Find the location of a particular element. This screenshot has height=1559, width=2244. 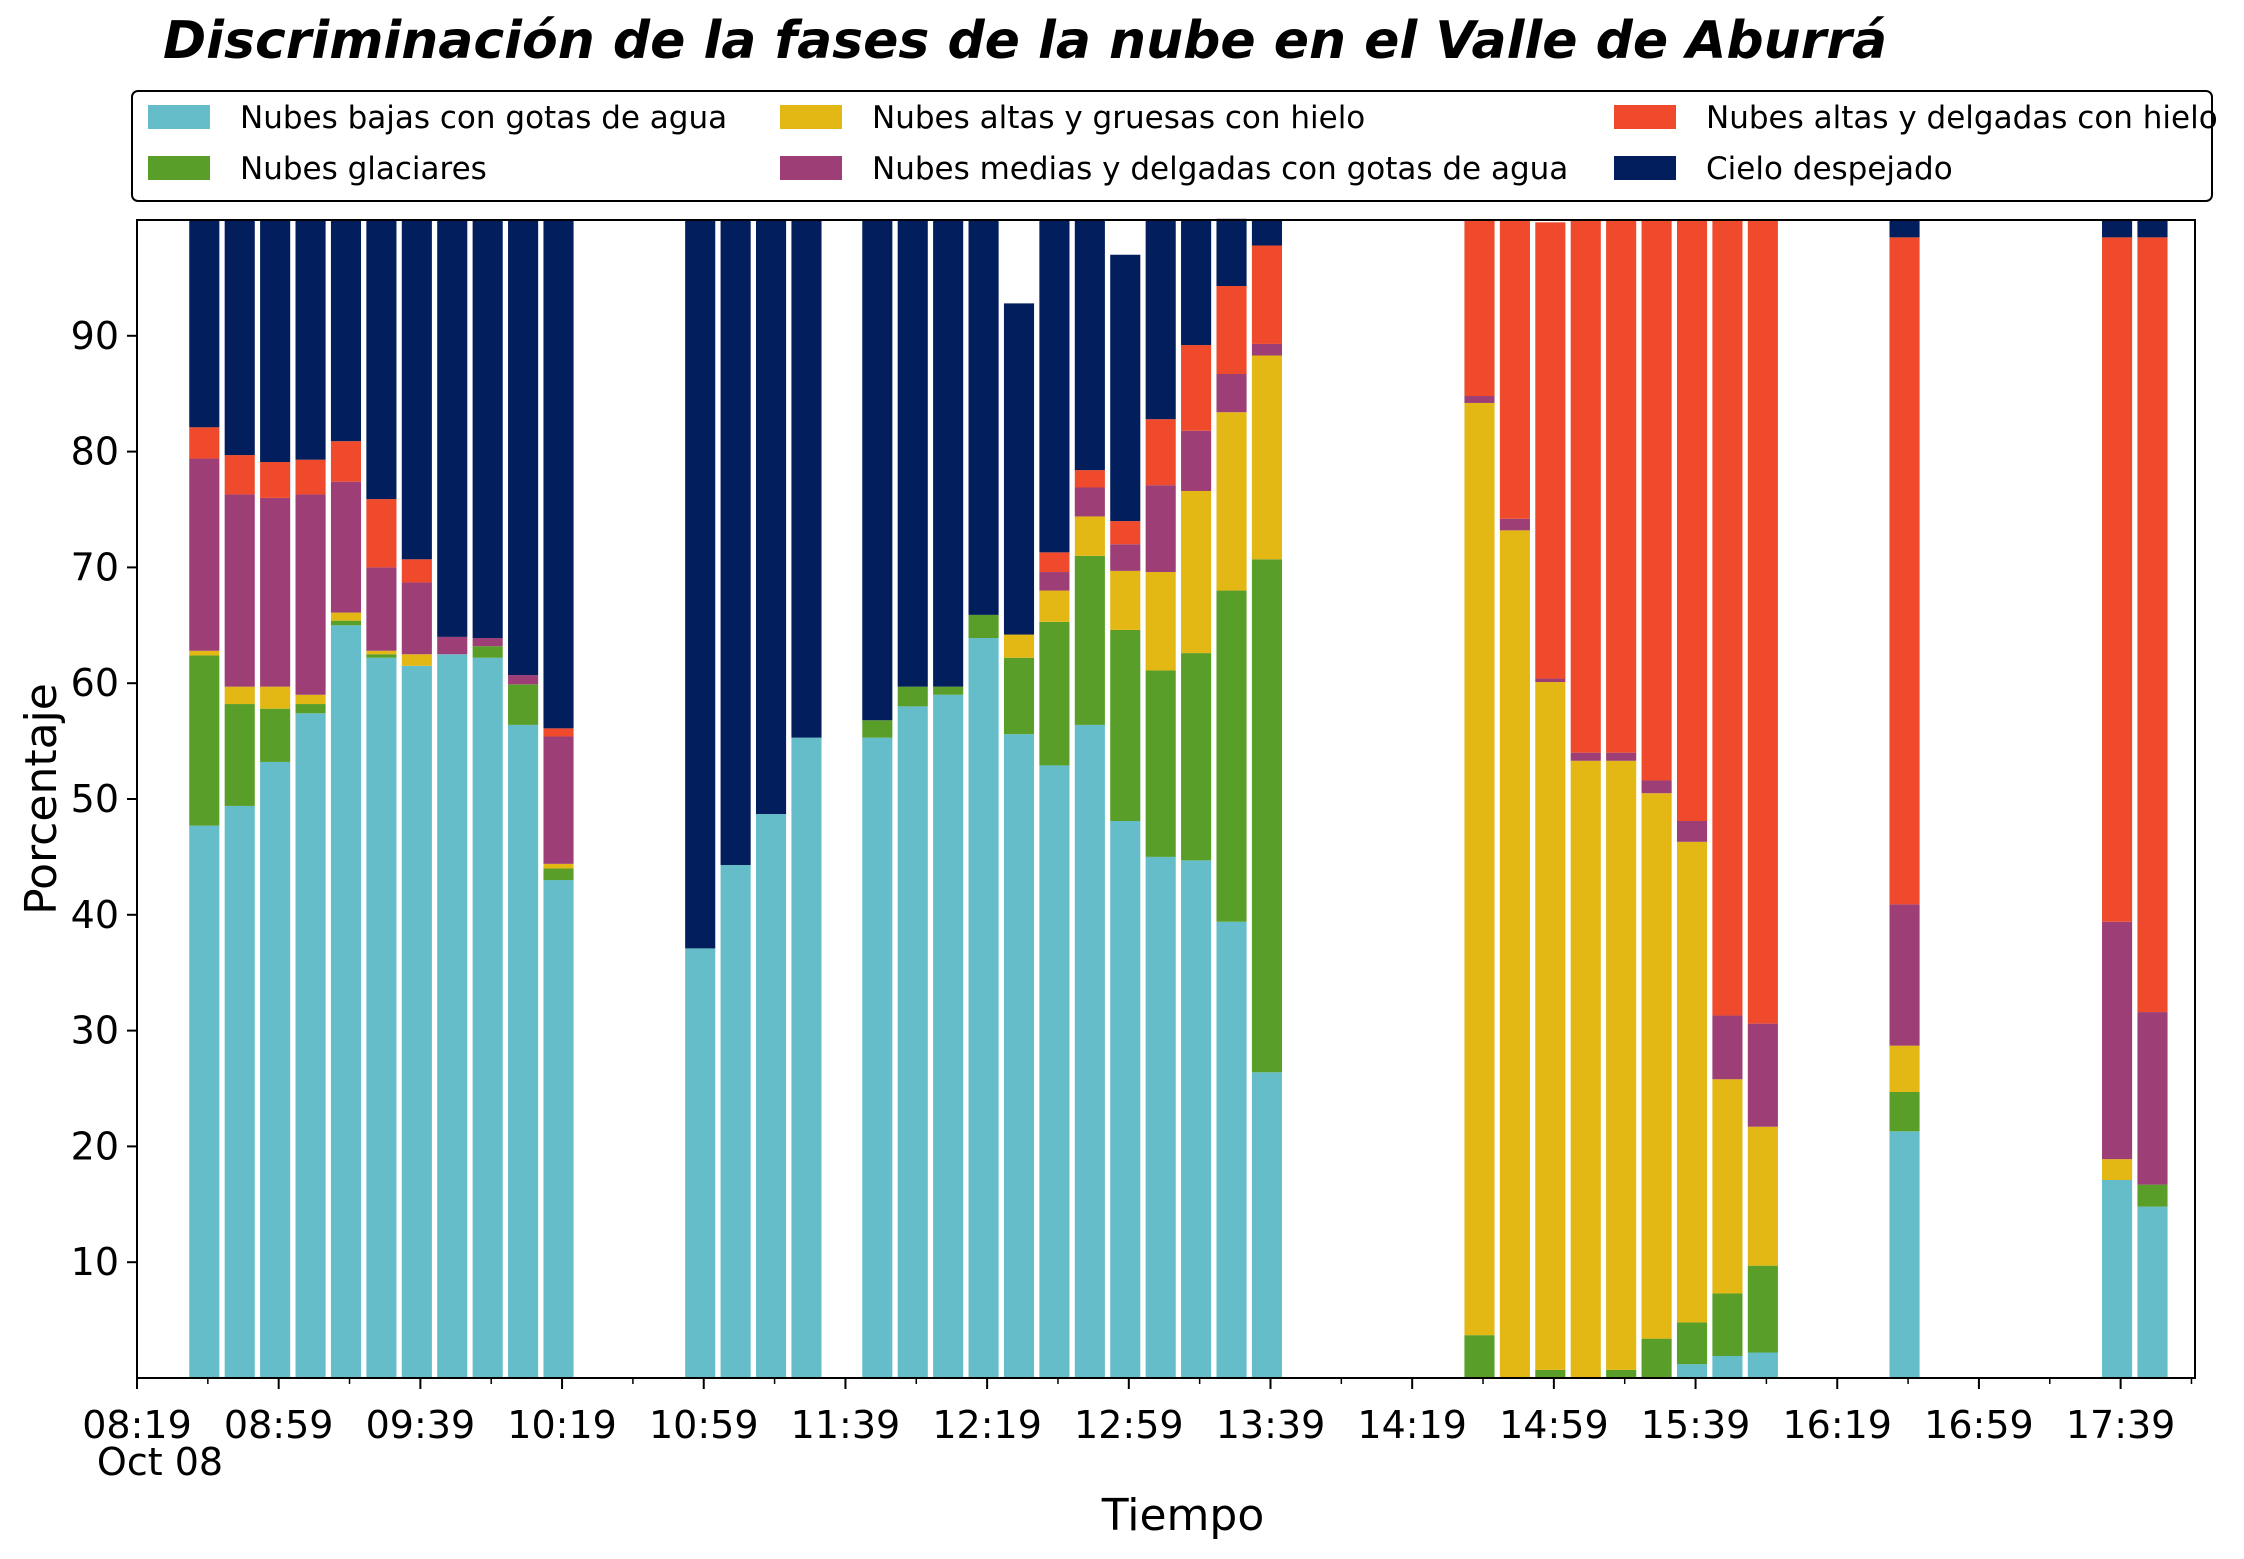

bar-segment-0928-s1 is located at coordinates (381, 656).